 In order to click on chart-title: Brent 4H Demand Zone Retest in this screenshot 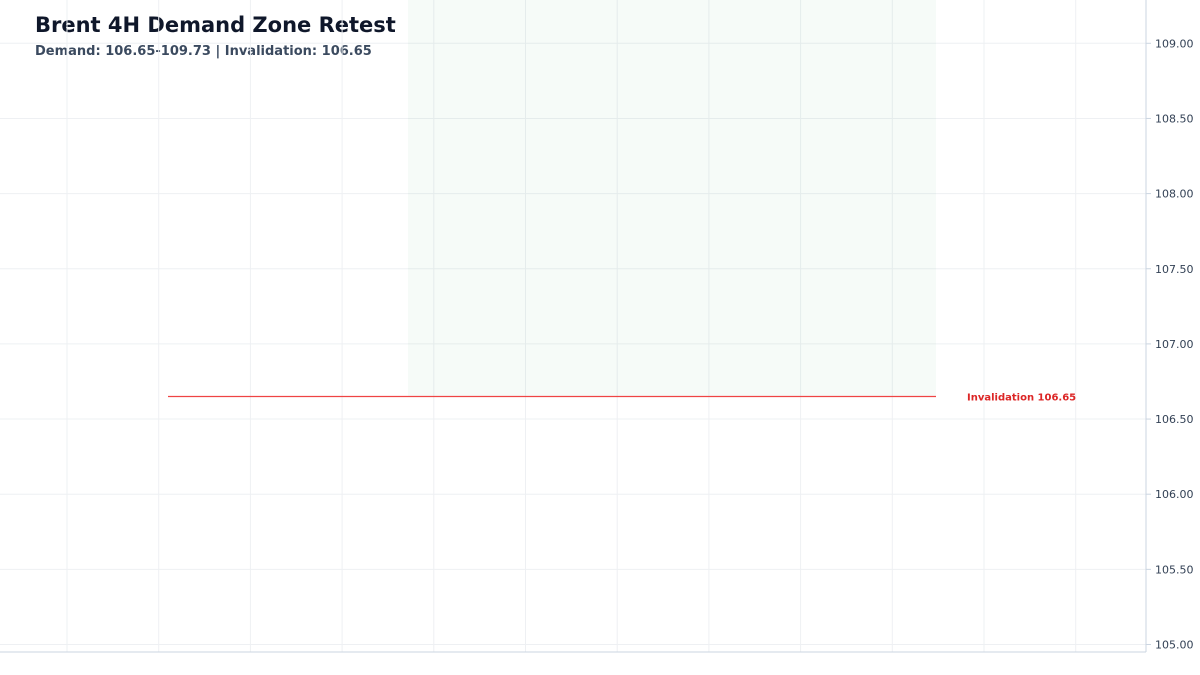, I will do `click(215, 25)`.